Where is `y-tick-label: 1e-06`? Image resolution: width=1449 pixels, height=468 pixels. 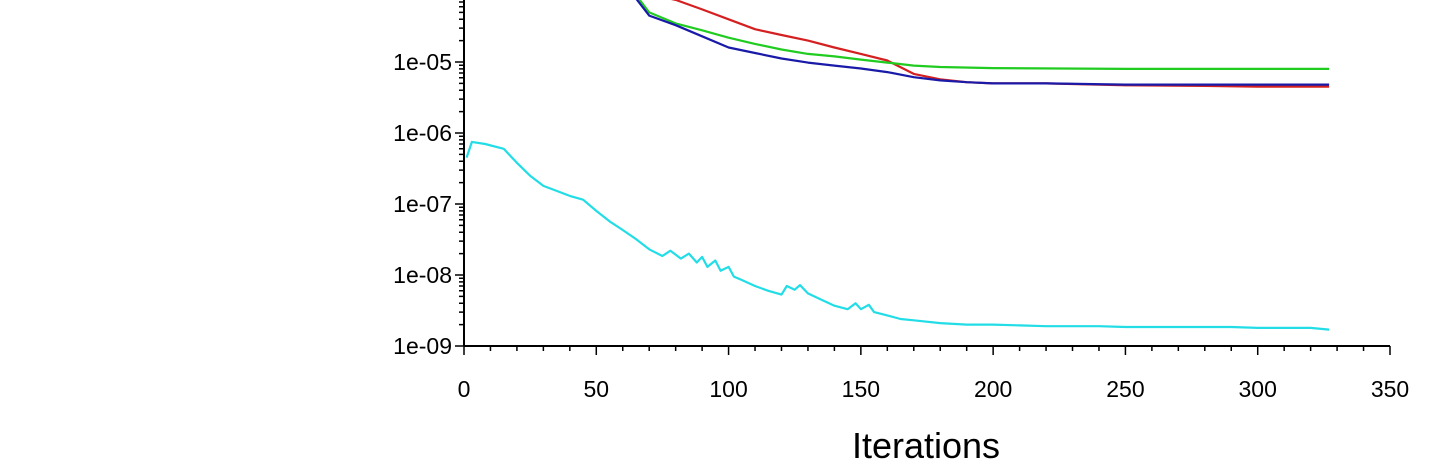
y-tick-label: 1e-06 is located at coordinates (422, 133).